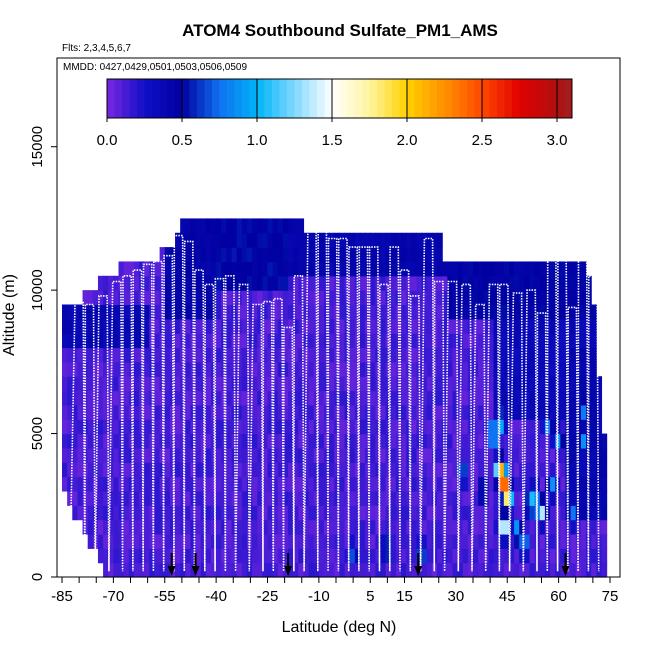 This screenshot has height=650, width=650. What do you see at coordinates (482, 140) in the screenshot?
I see `colorbar-tick-label: 2.5` at bounding box center [482, 140].